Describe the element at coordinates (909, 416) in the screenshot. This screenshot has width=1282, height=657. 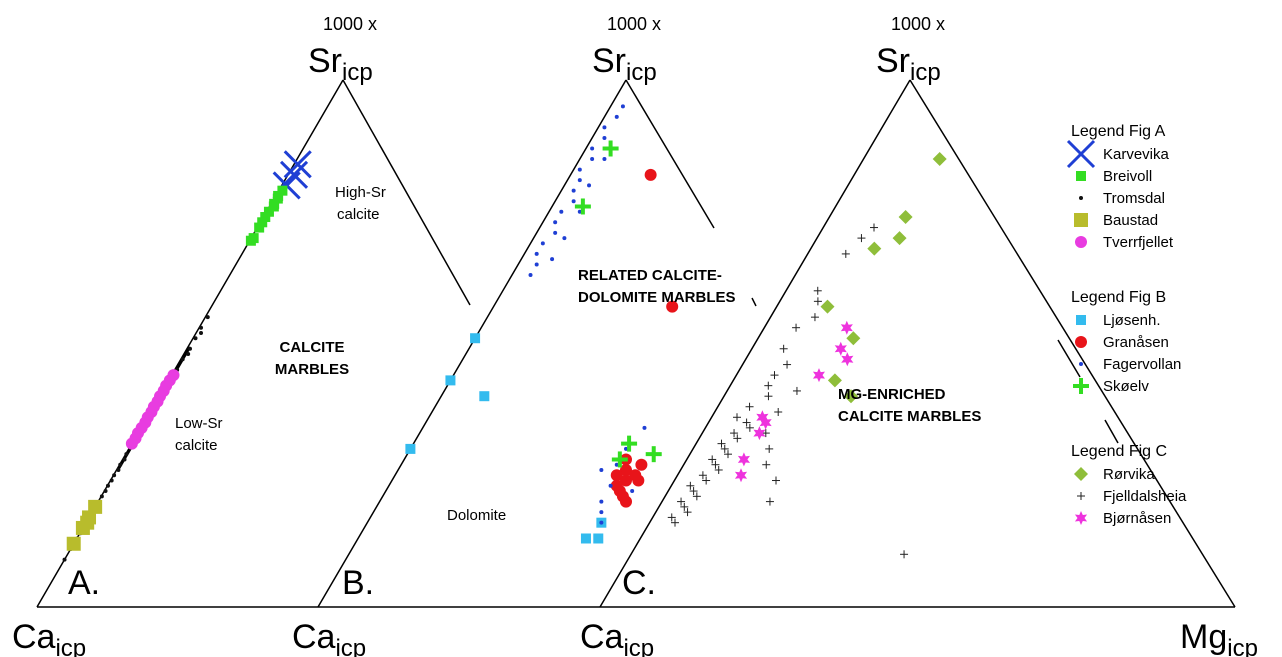
I see `region-label: CALCITE MARBLES` at that location.